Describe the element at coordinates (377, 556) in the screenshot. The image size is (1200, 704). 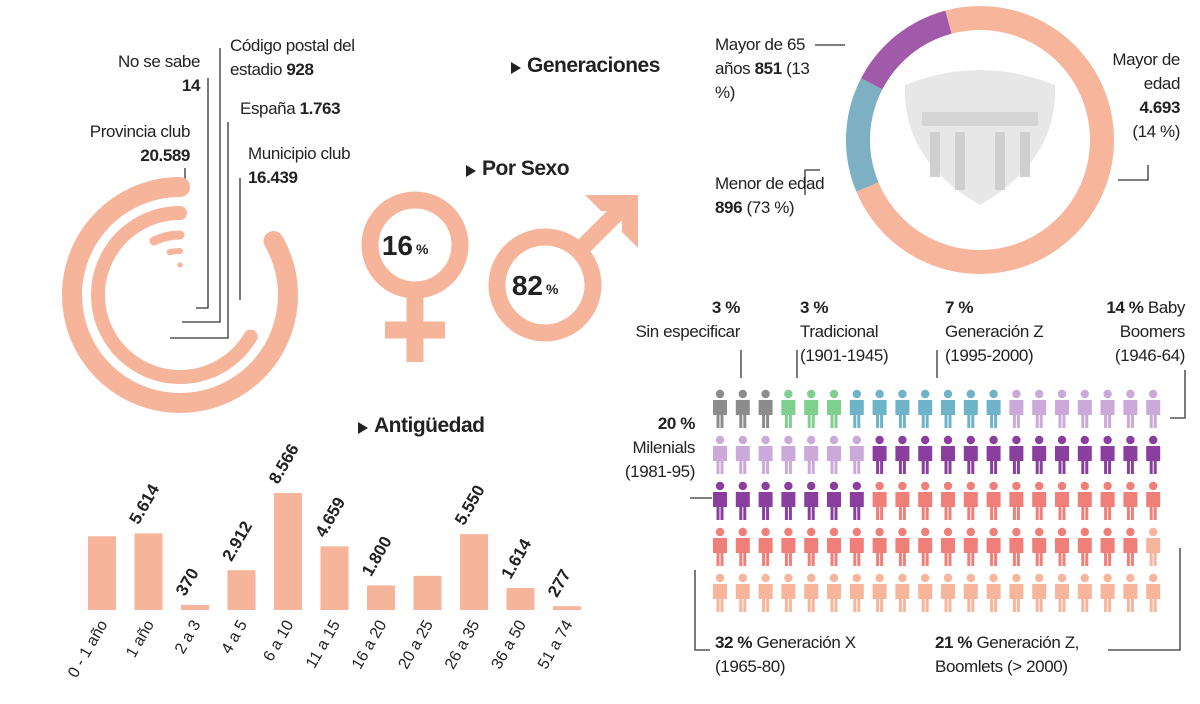
I see `bar-value-label: 1.800` at that location.